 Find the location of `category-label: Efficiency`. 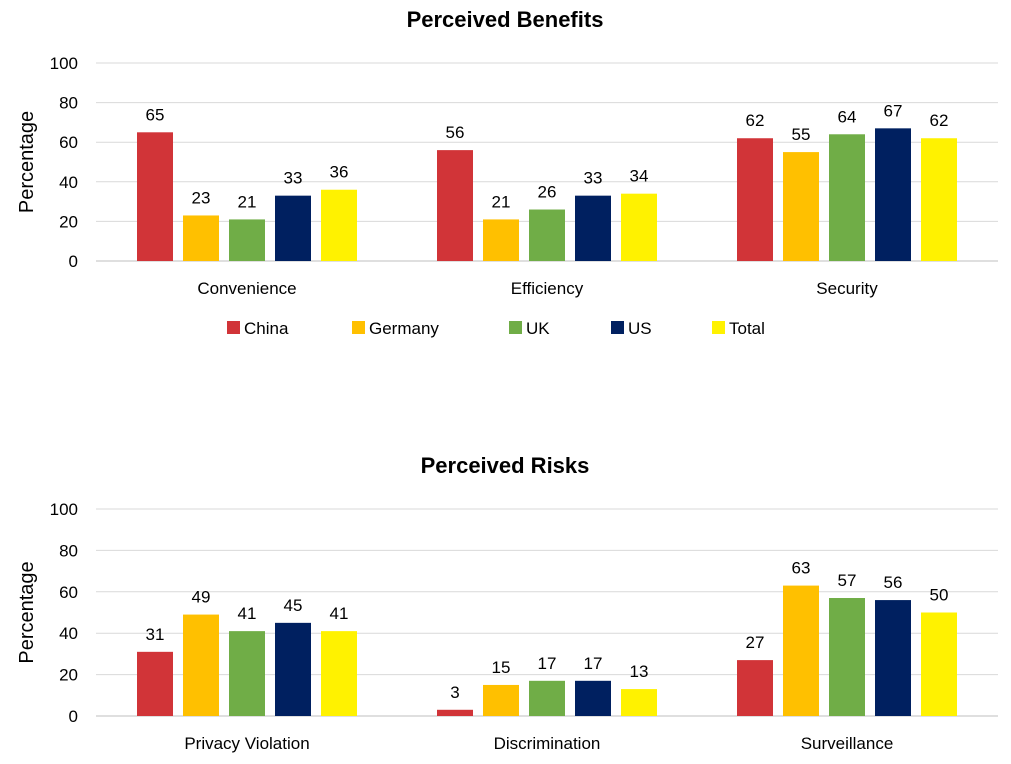

category-label: Efficiency is located at coordinates (547, 288).